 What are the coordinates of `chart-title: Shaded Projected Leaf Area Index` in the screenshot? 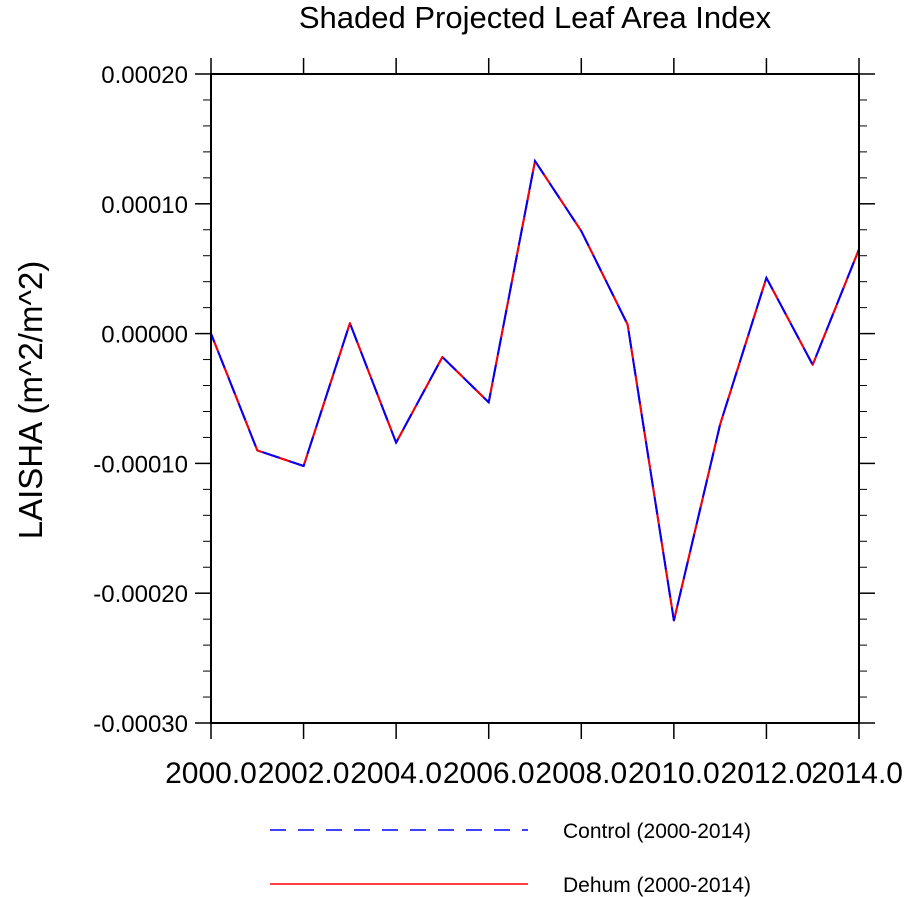 It's located at (535, 17).